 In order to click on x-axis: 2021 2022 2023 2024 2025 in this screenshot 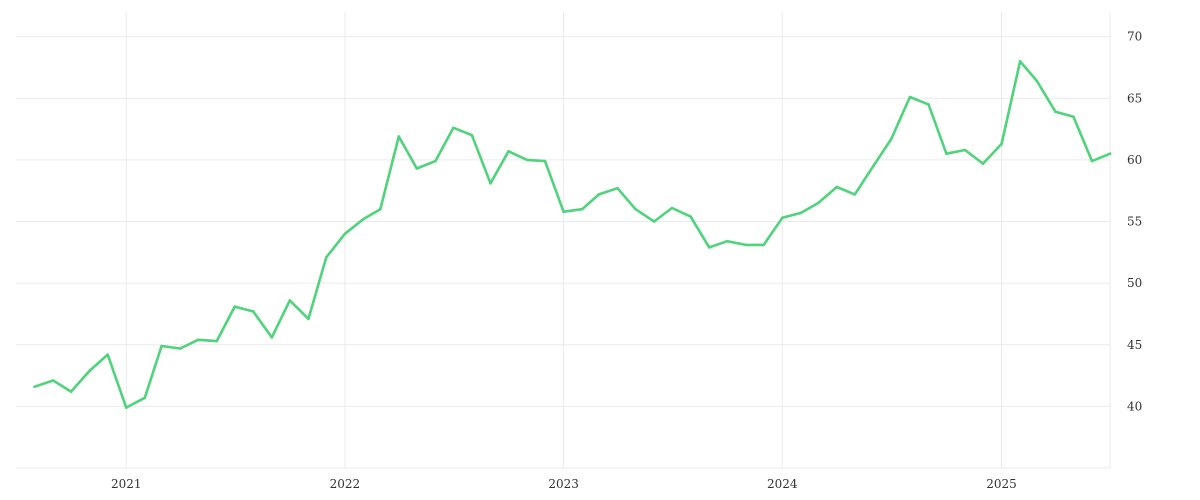, I will do `click(564, 484)`.